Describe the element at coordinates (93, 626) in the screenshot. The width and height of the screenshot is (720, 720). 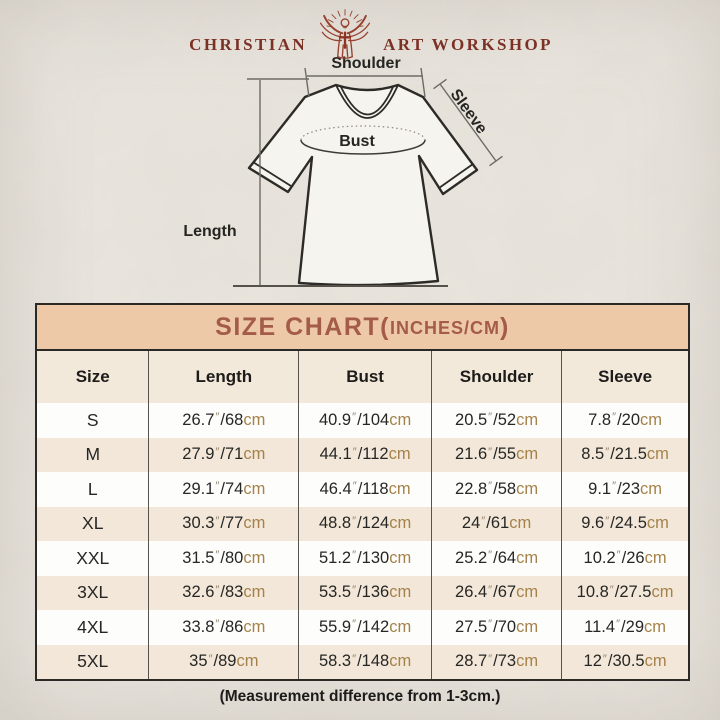
I see `size-cell: 4XL` at that location.